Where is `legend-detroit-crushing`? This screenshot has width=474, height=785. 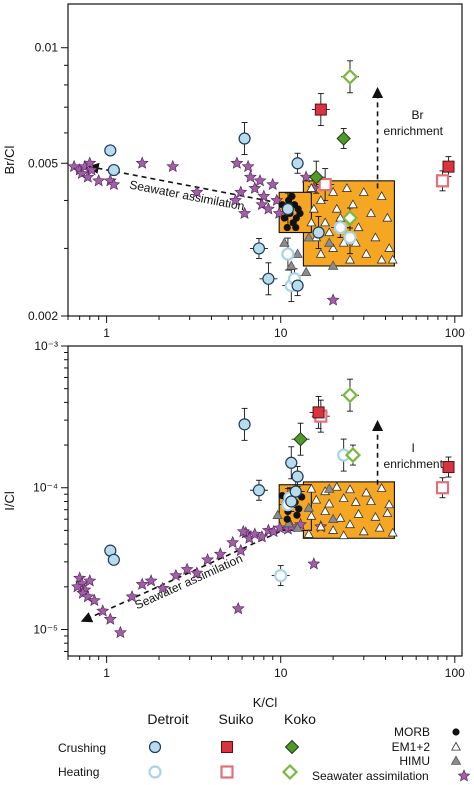
legend-detroit-crushing is located at coordinates (155, 747).